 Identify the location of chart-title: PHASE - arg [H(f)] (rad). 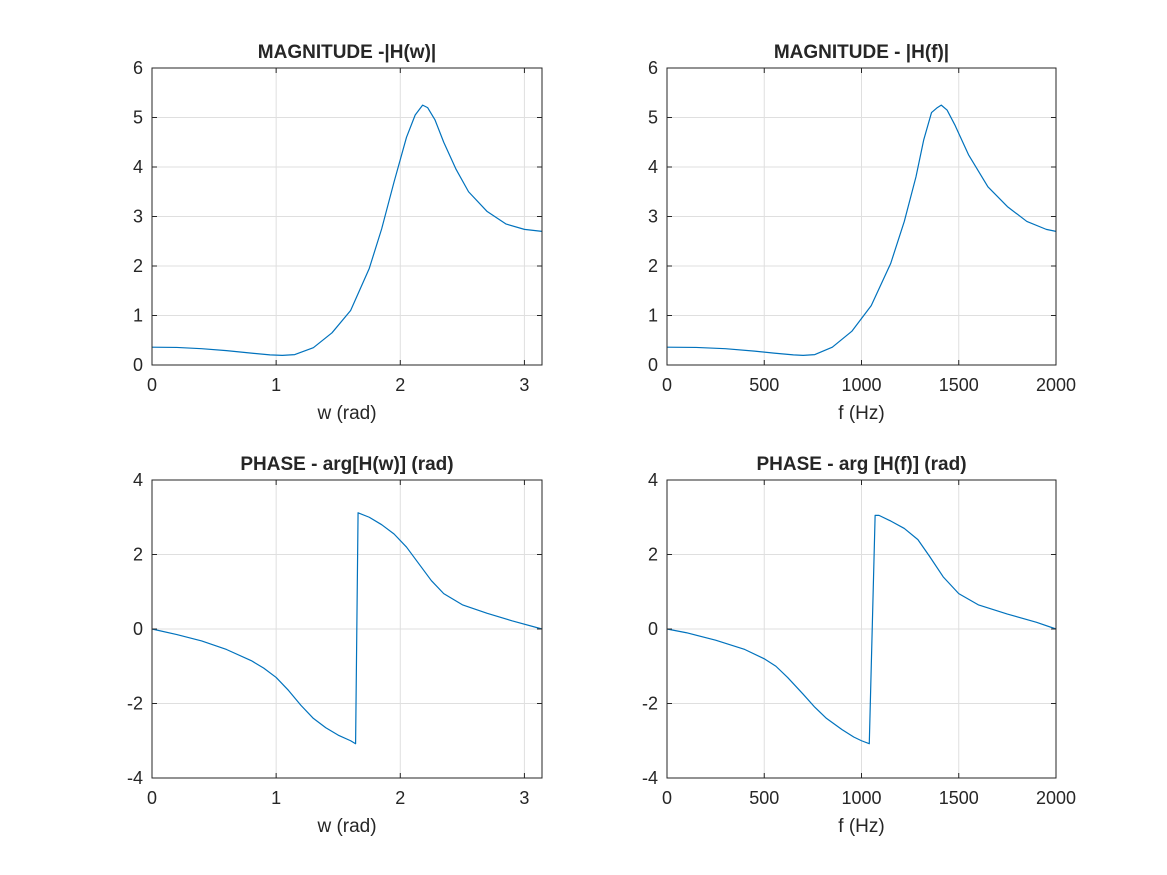
(861, 464).